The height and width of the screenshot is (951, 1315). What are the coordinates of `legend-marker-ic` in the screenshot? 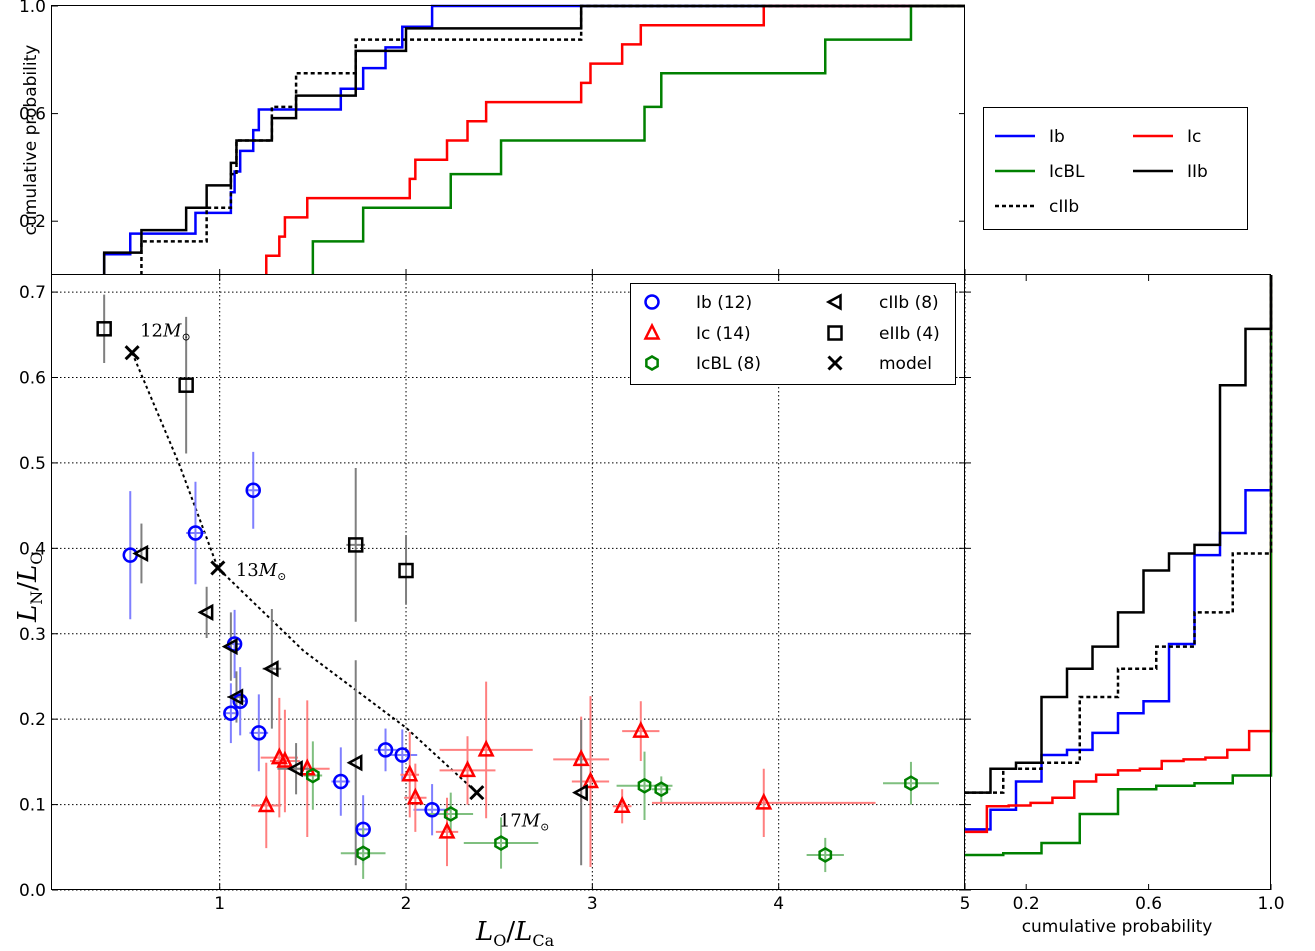 It's located at (652, 331).